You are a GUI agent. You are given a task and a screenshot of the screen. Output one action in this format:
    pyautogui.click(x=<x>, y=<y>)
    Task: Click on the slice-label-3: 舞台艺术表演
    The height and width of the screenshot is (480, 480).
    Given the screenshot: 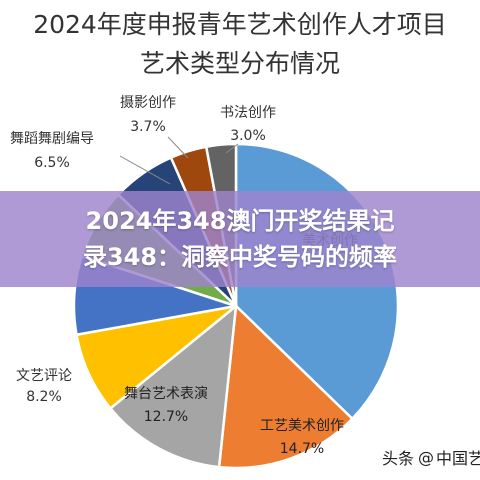 What is the action you would take?
    pyautogui.click(x=166, y=394)
    